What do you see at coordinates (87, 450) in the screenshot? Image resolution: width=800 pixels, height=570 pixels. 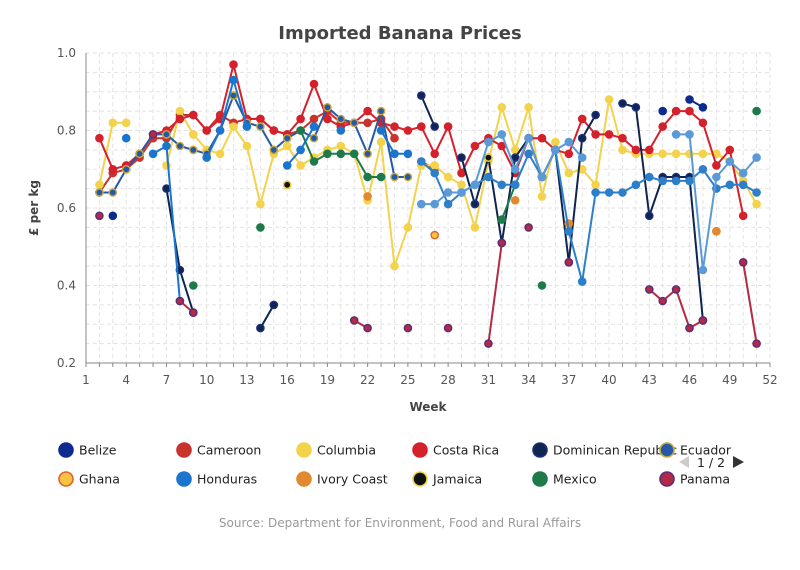 I see `legend-item: Belize` at bounding box center [87, 450].